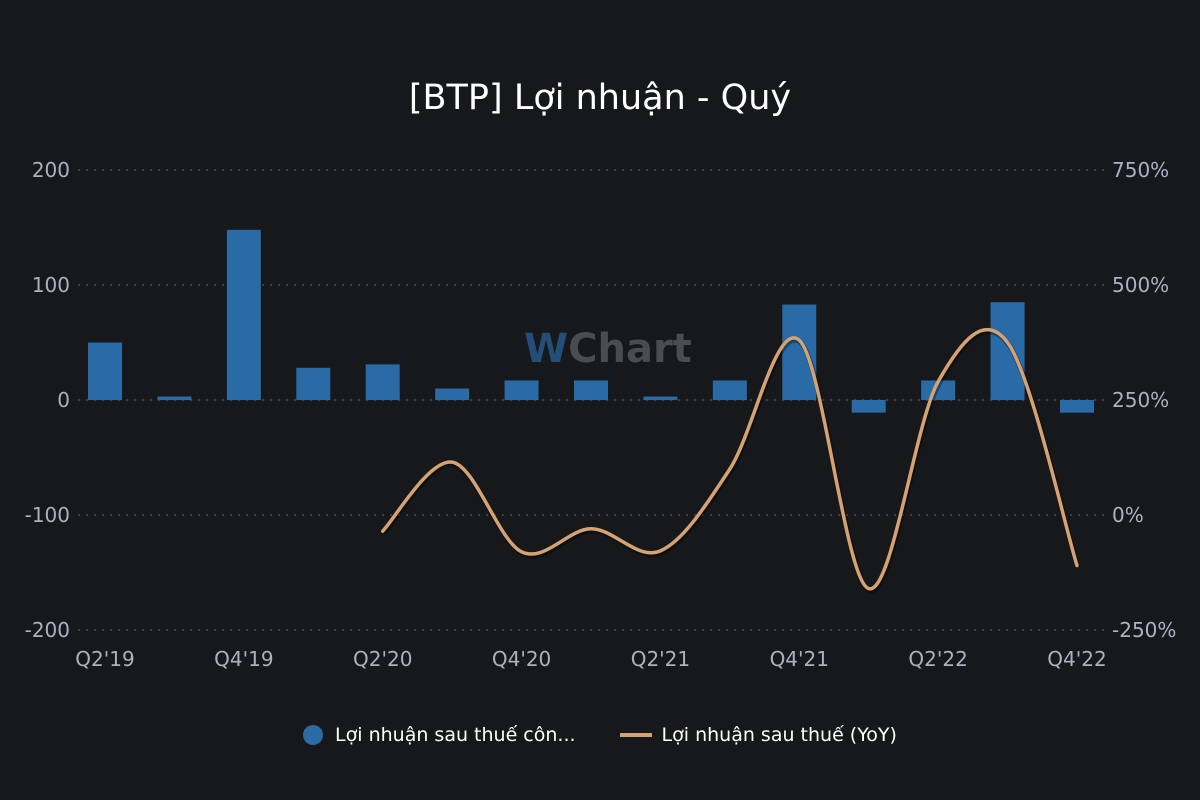  What do you see at coordinates (1140, 400) in the screenshot?
I see `right-axis-tick: 250%` at bounding box center [1140, 400].